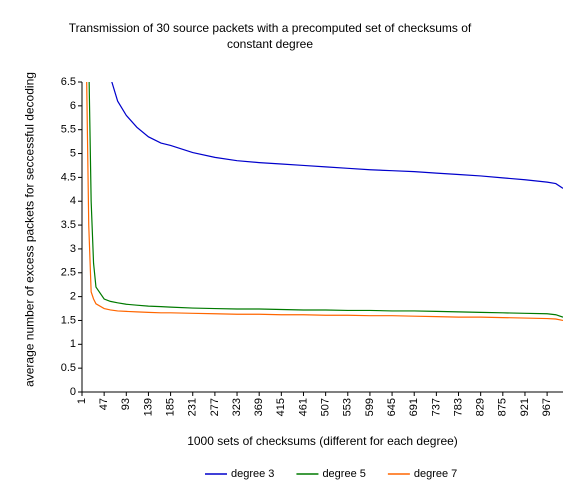 The height and width of the screenshot is (494, 576). Describe the element at coordinates (82, 401) in the screenshot. I see `x-tick-label: 1` at that location.